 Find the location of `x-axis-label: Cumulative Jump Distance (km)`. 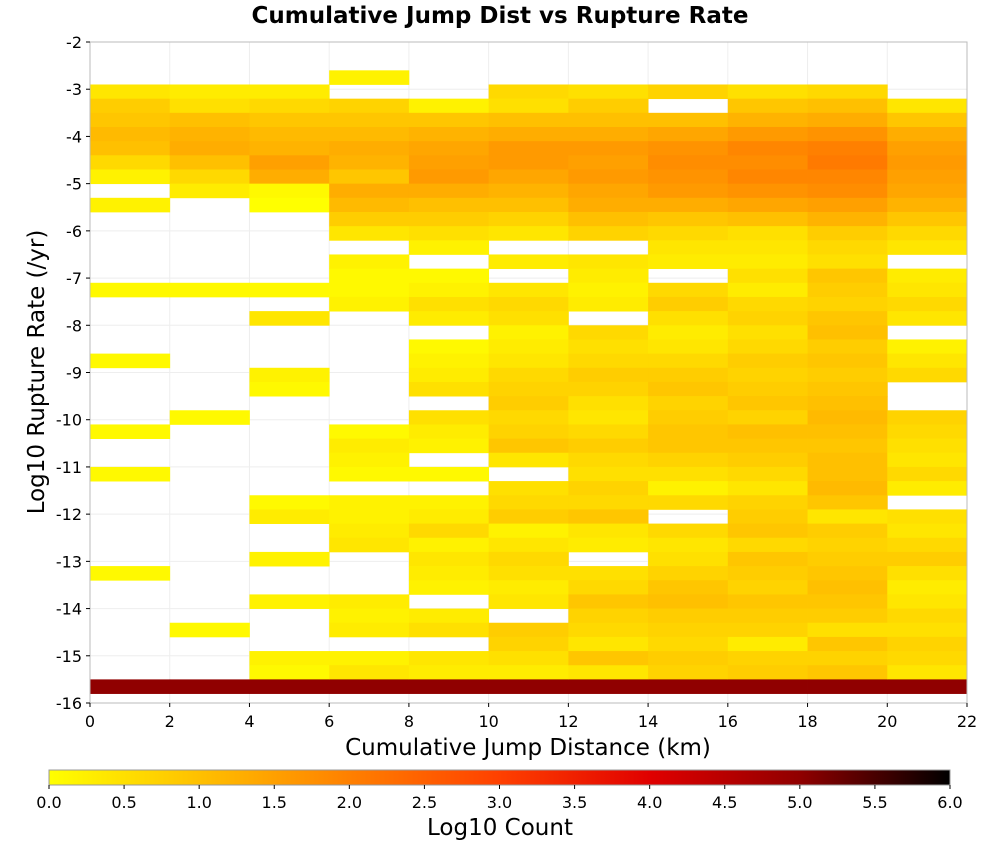

x-axis-label: Cumulative Jump Distance (km) is located at coordinates (528, 748).